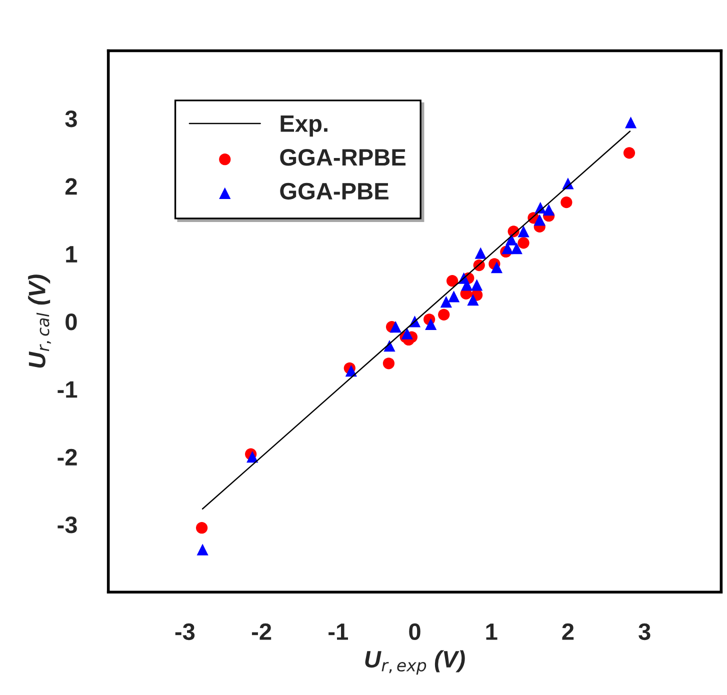 This screenshot has width=727, height=695. I want to click on y-axis-title: U$_{r,cal}$ (V), so click(39, 321).